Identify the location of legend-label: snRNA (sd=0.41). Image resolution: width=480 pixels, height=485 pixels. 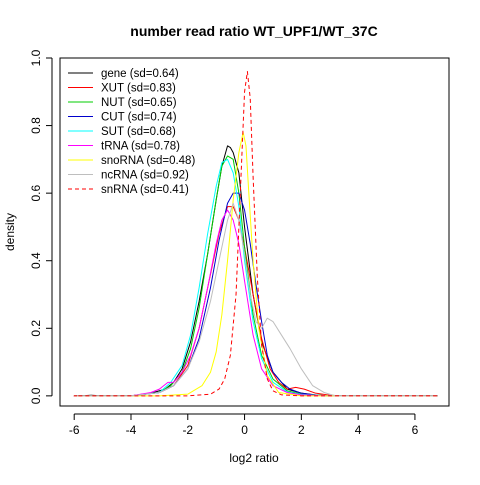
(145, 190).